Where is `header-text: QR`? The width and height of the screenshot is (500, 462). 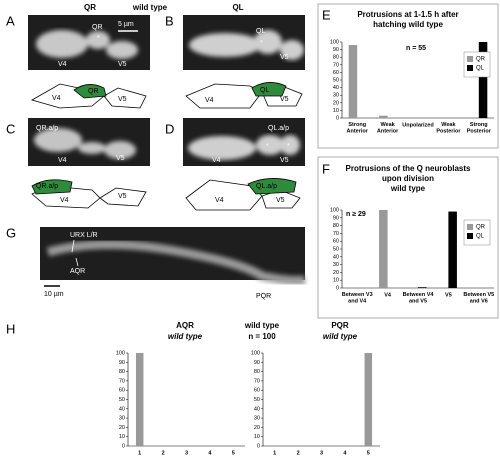 header-text: QR is located at coordinates (90, 7).